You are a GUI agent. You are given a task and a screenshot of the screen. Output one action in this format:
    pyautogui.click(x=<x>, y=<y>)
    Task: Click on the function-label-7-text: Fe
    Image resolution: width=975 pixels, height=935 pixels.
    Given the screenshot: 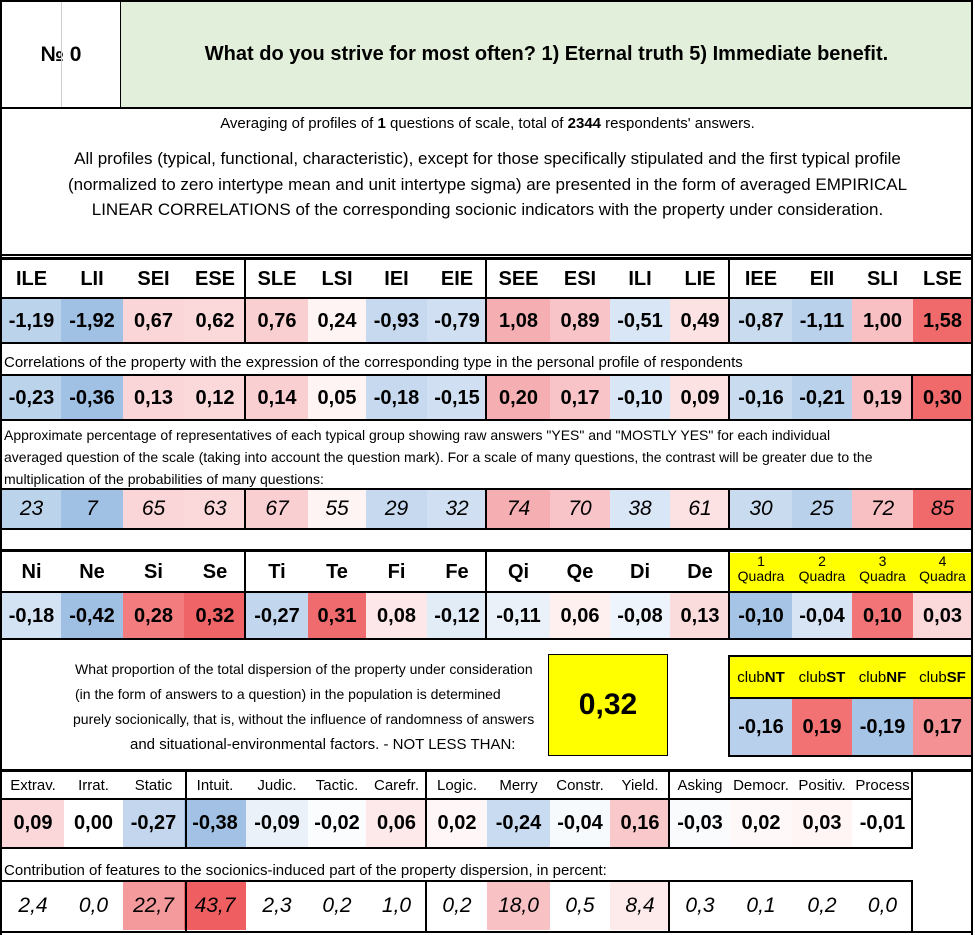 What is the action you would take?
    pyautogui.click(x=457, y=572)
    